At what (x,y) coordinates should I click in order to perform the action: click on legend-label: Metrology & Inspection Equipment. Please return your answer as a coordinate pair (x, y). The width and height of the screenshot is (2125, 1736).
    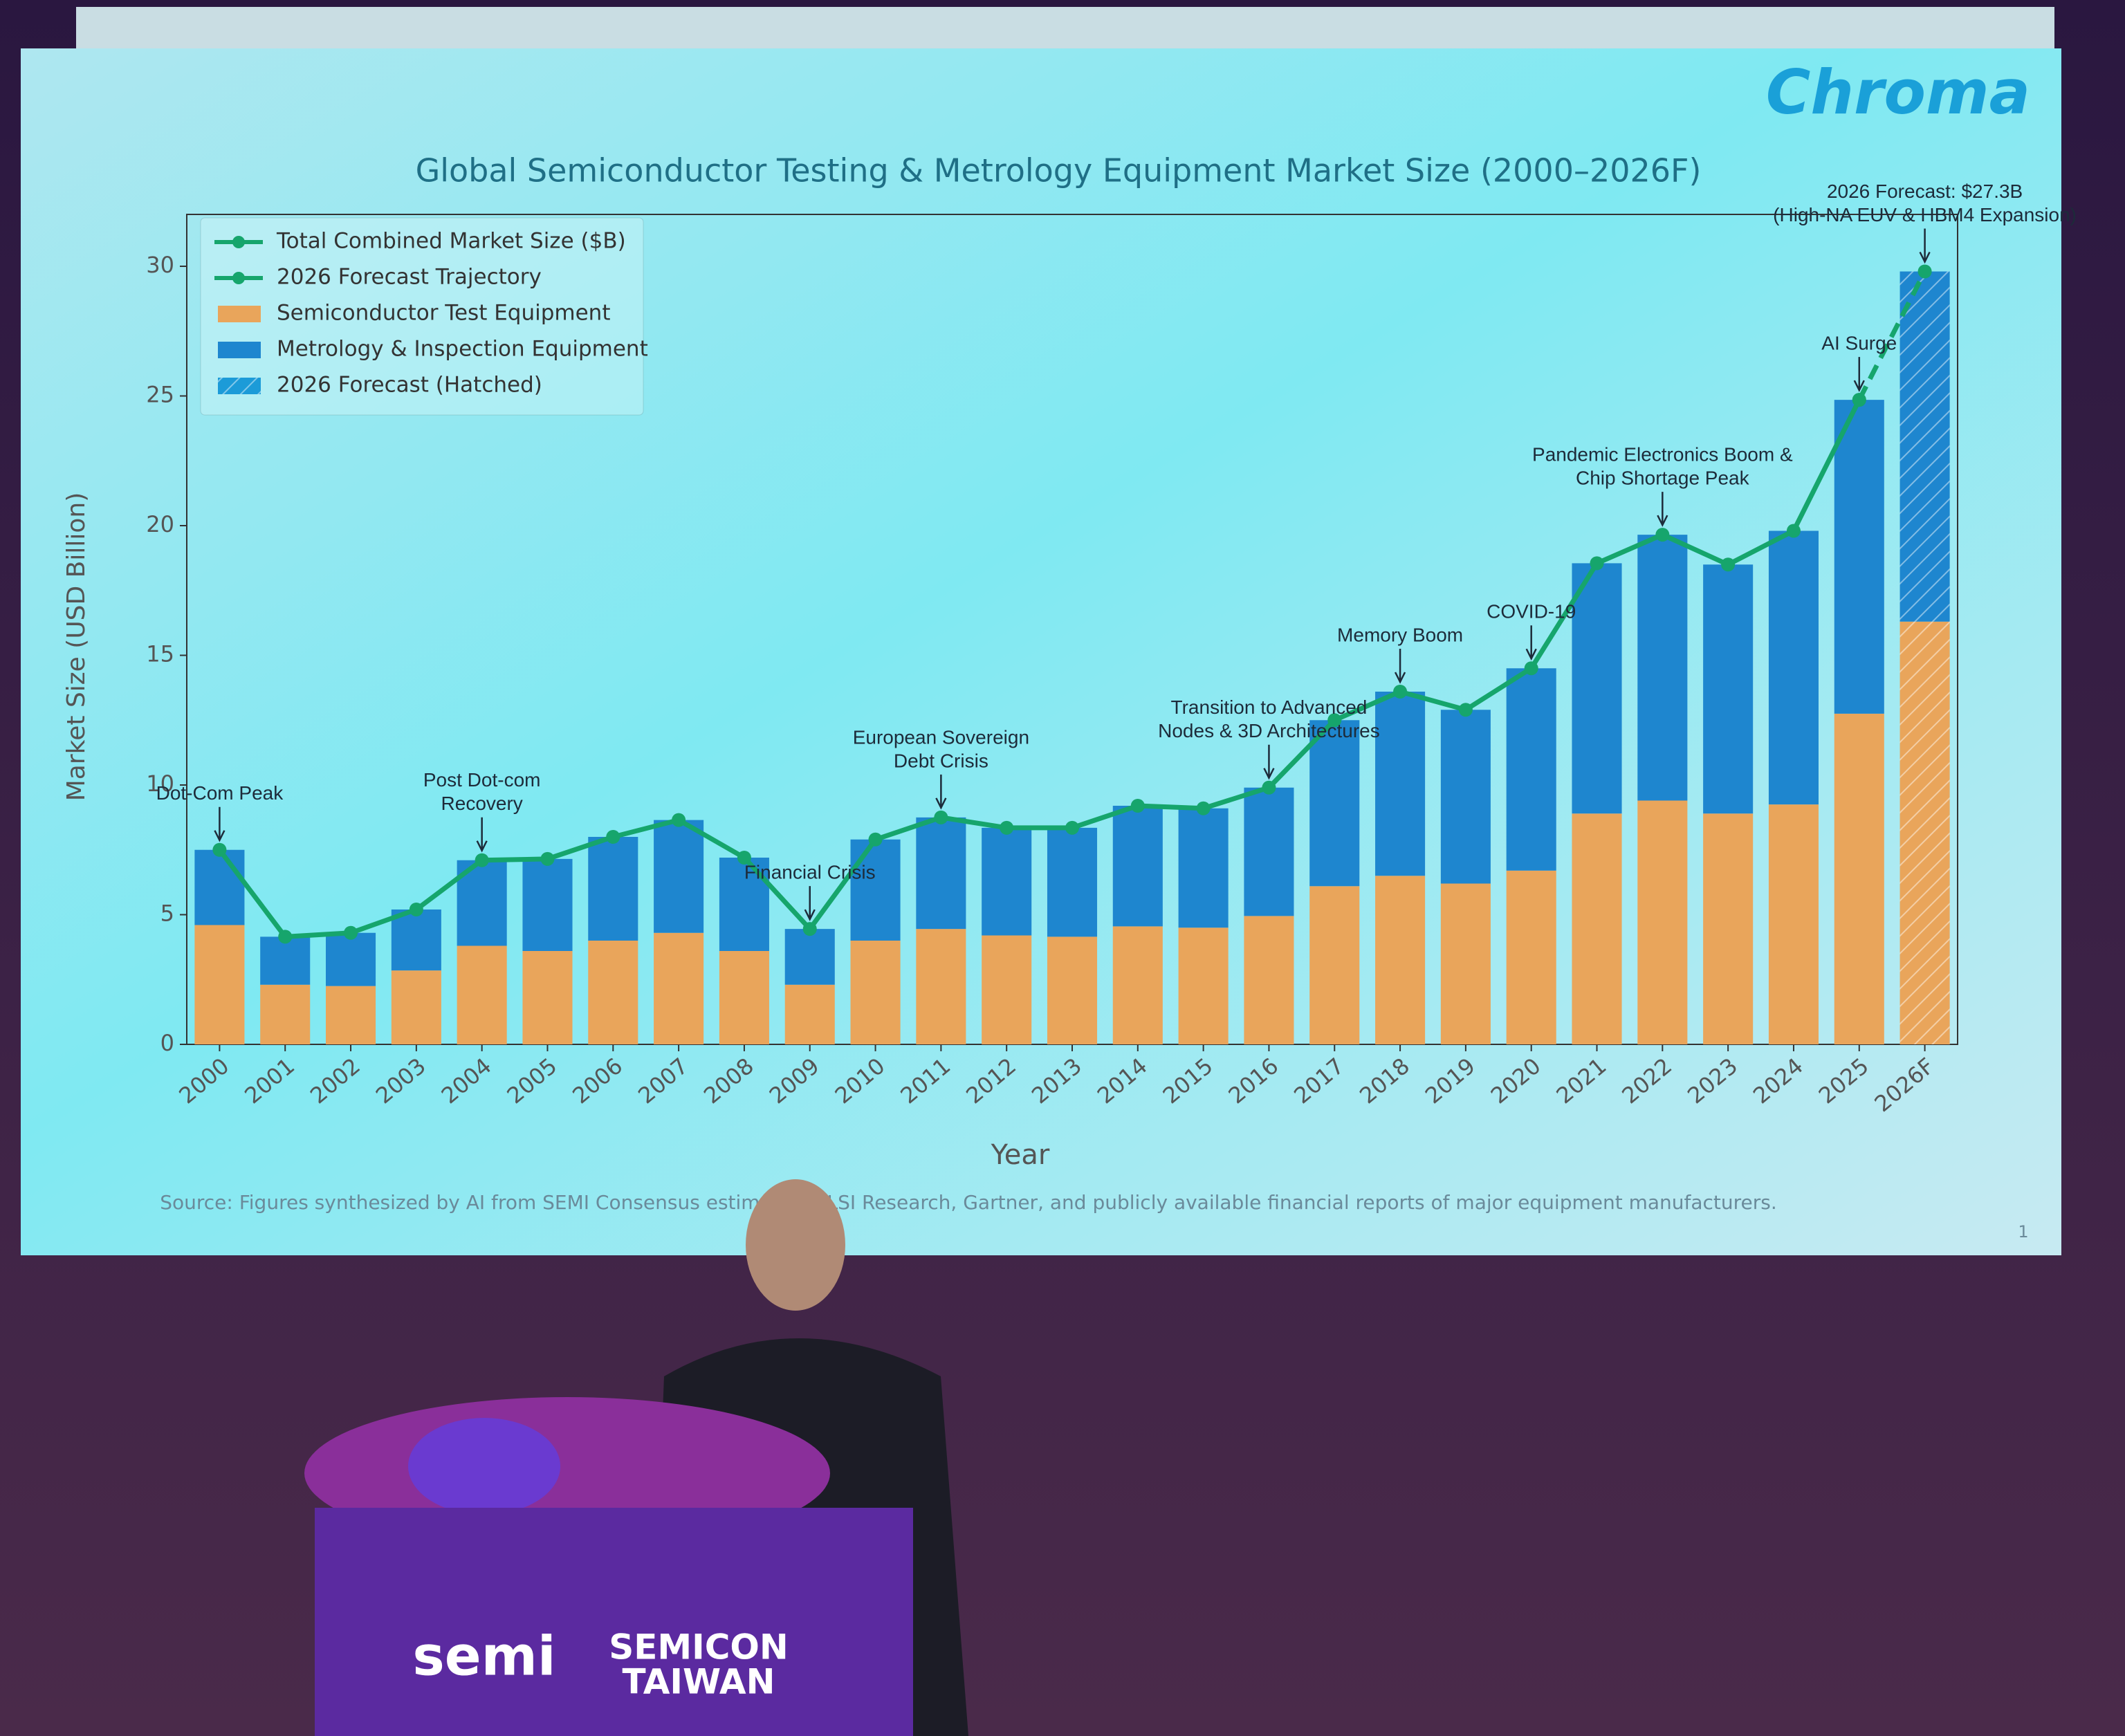
    Looking at the image, I should click on (463, 349).